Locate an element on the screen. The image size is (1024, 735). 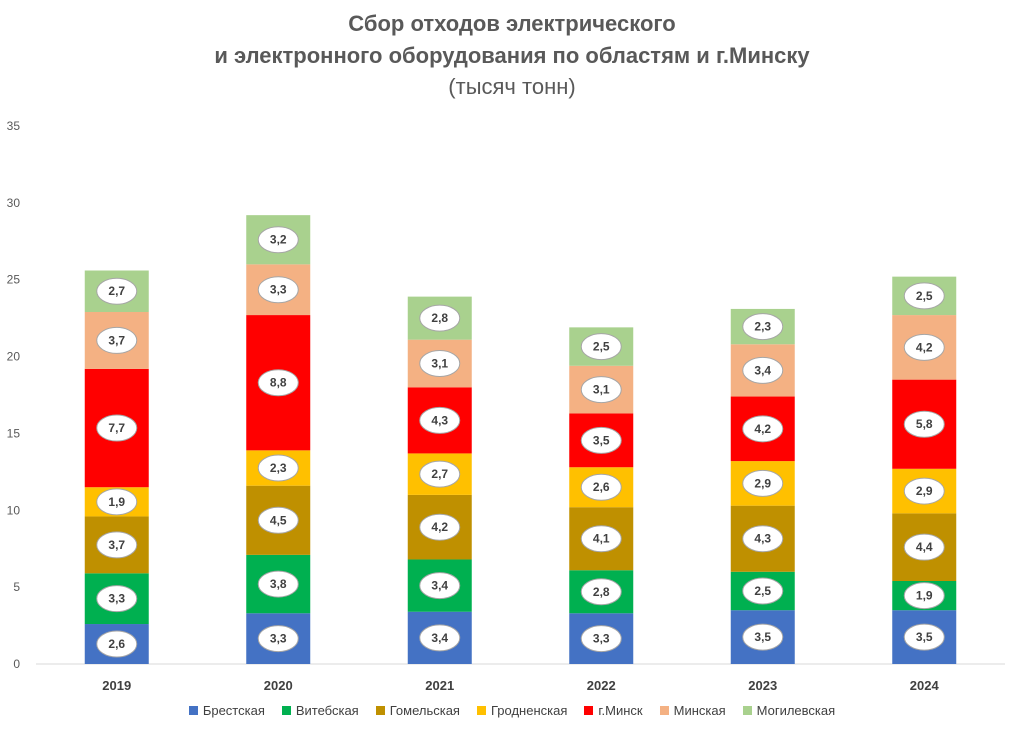
y-tick-label: 5 is located at coordinates (16, 587).